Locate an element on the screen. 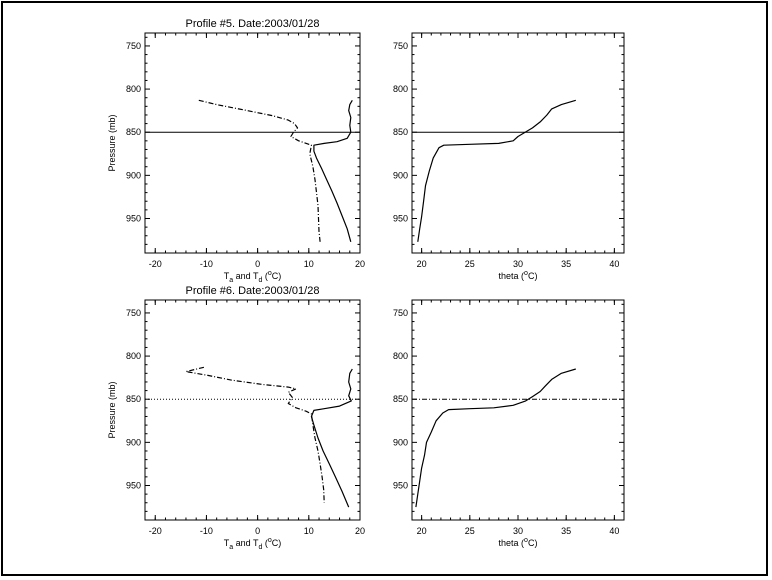 This screenshot has width=772, height=580. panel-p5_theta: 20 25 30 35 40 750 800 850 900 950 theta (oC) is located at coordinates (509, 156).